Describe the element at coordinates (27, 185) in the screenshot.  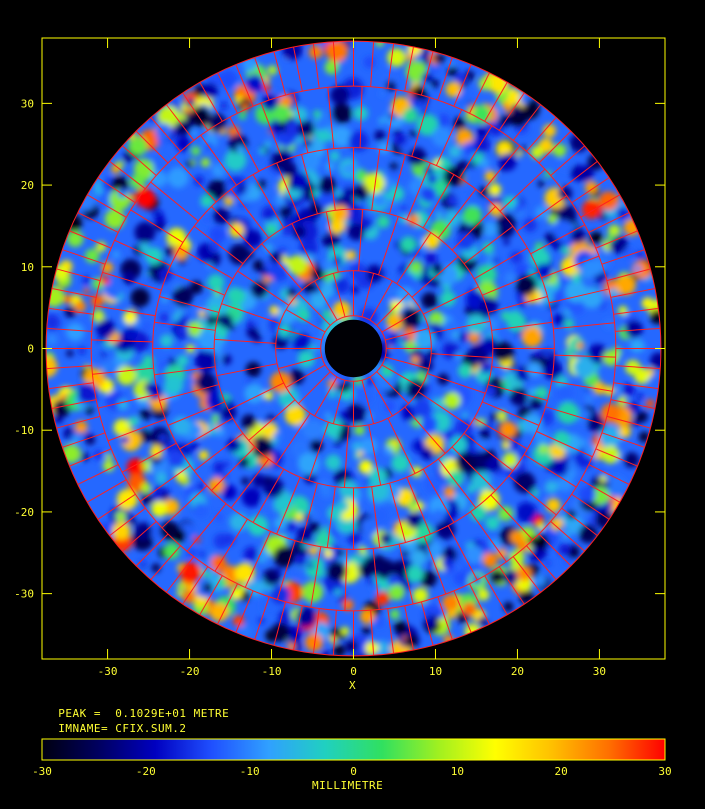
I see `y-tick-label: 20` at that location.